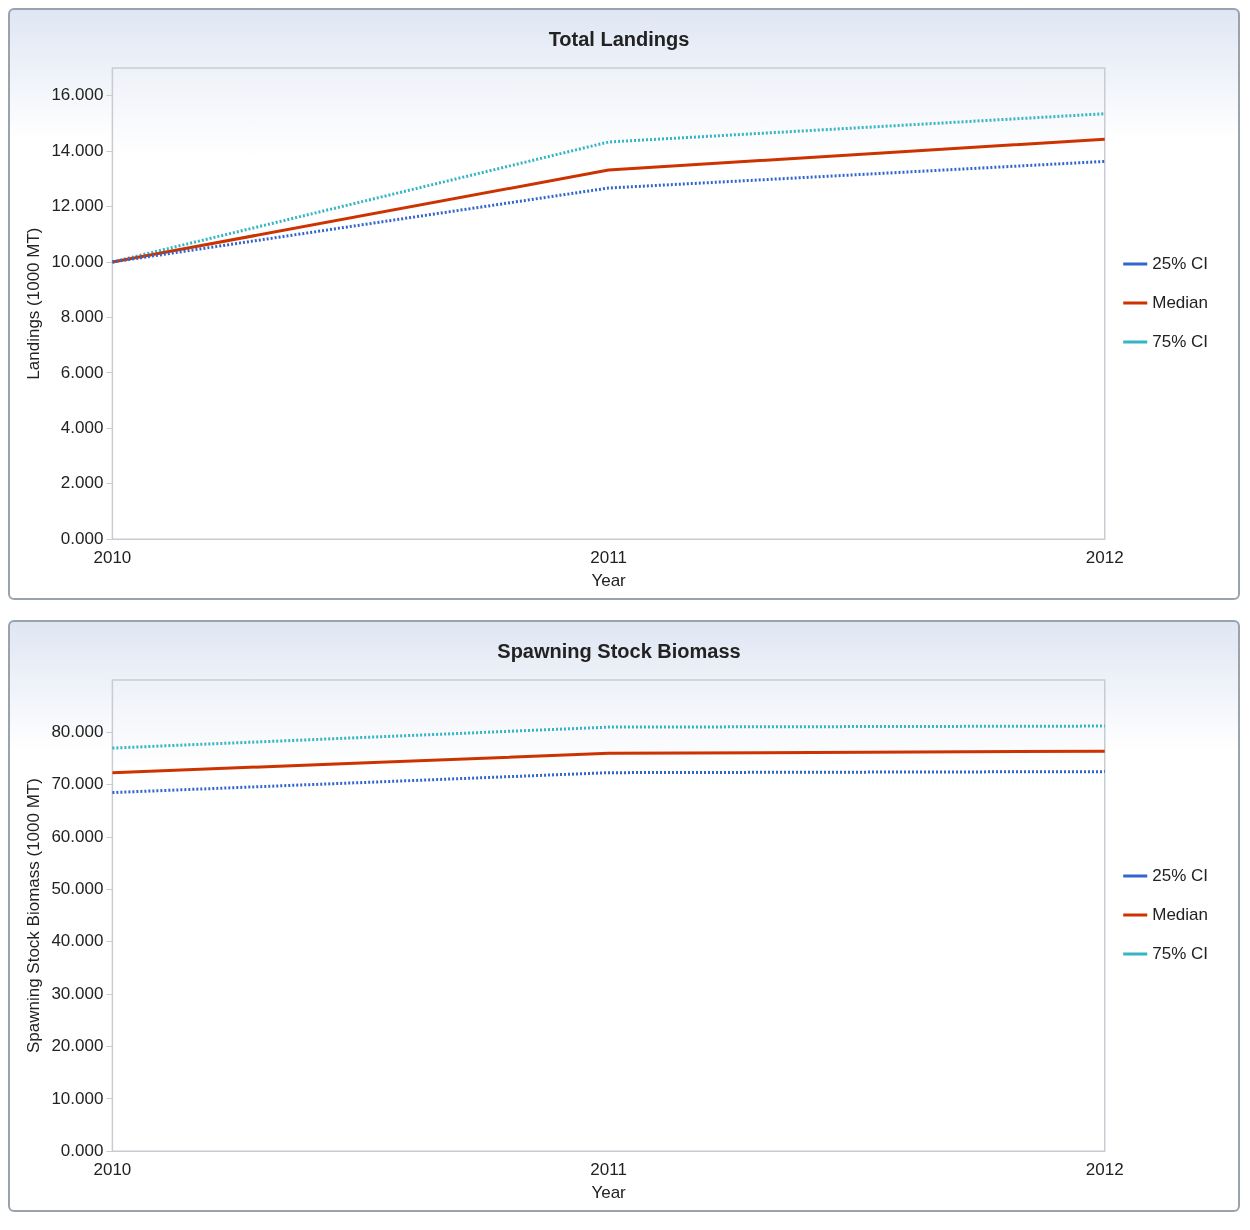 This screenshot has height=1230, width=1250. What do you see at coordinates (77, 1046) in the screenshot?
I see `y-tick-label: 20.000` at bounding box center [77, 1046].